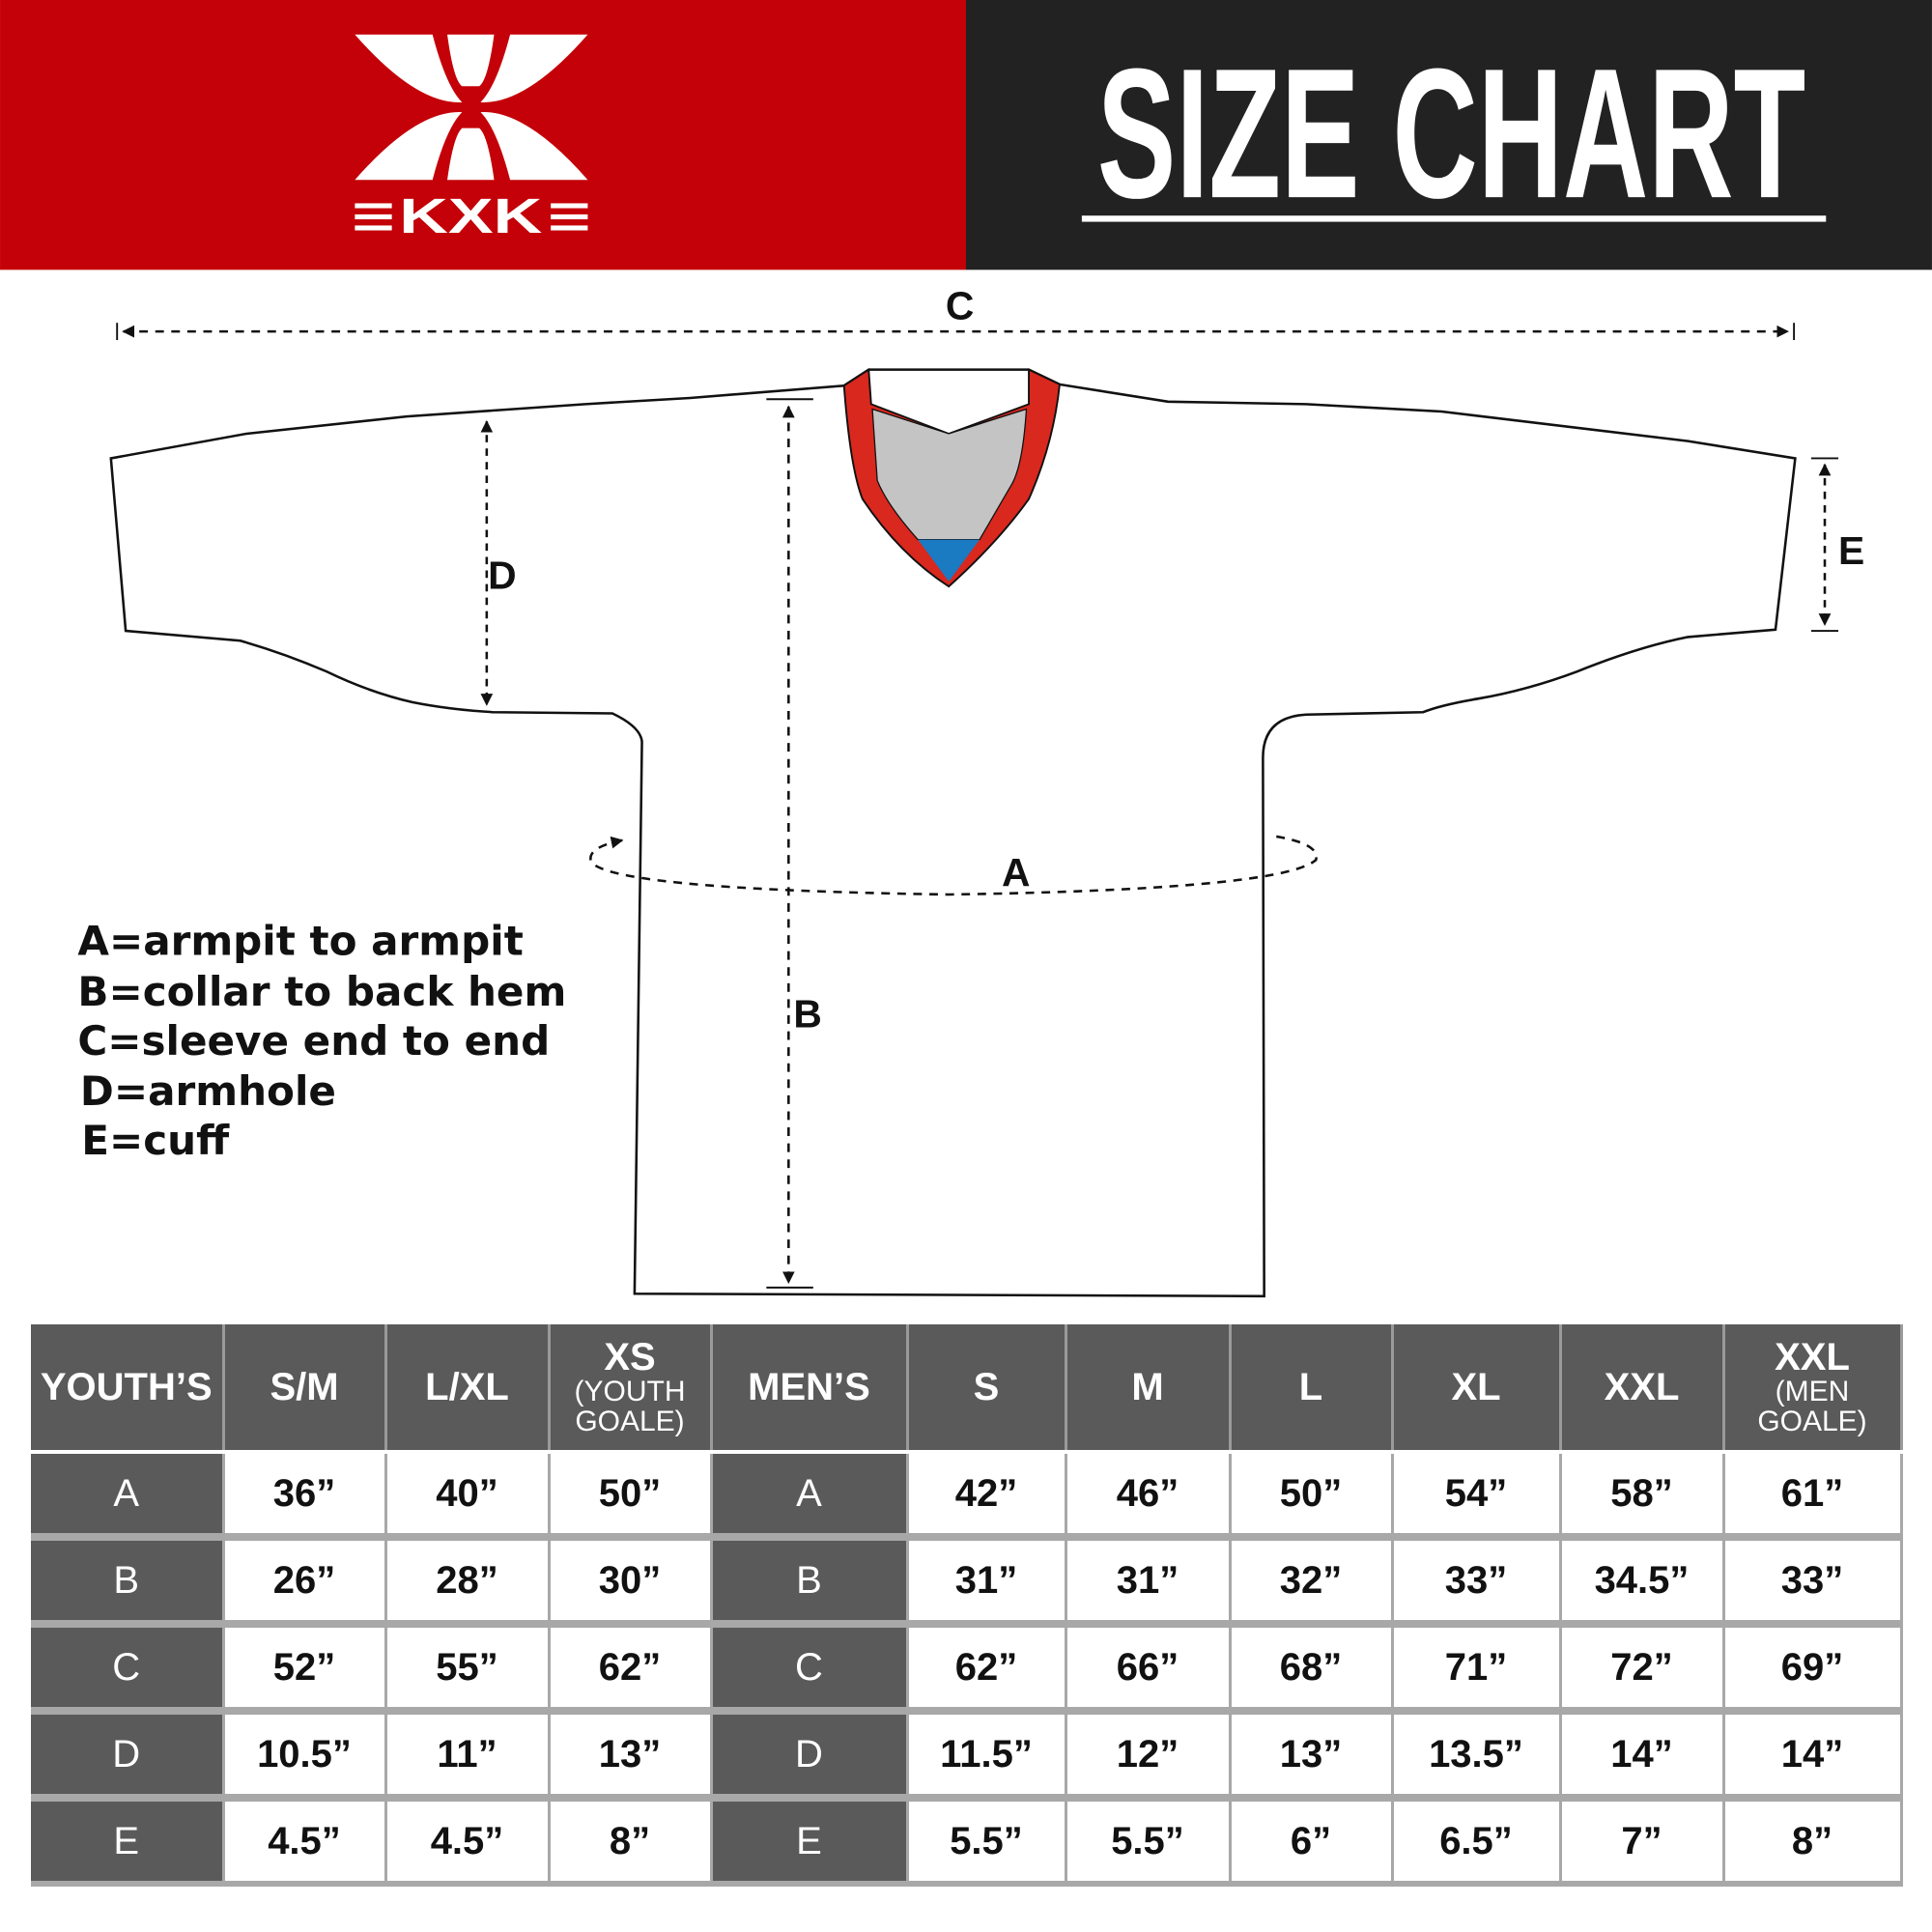 The image size is (1932, 1932). I want to click on table-cell: 54”, so click(1477, 1493).